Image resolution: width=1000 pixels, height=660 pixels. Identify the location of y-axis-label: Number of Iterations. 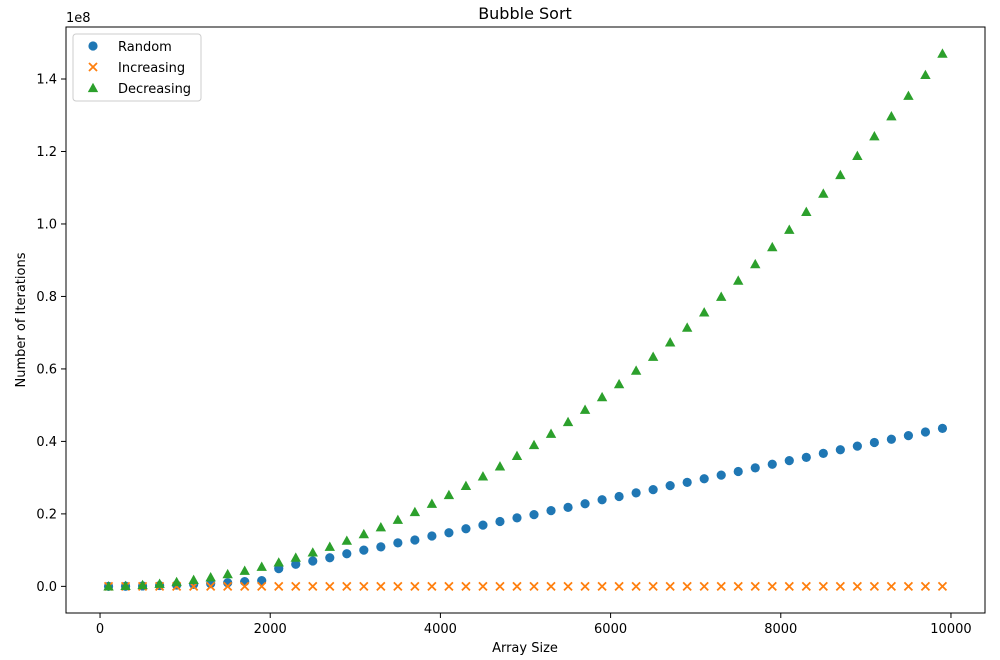
(21, 319).